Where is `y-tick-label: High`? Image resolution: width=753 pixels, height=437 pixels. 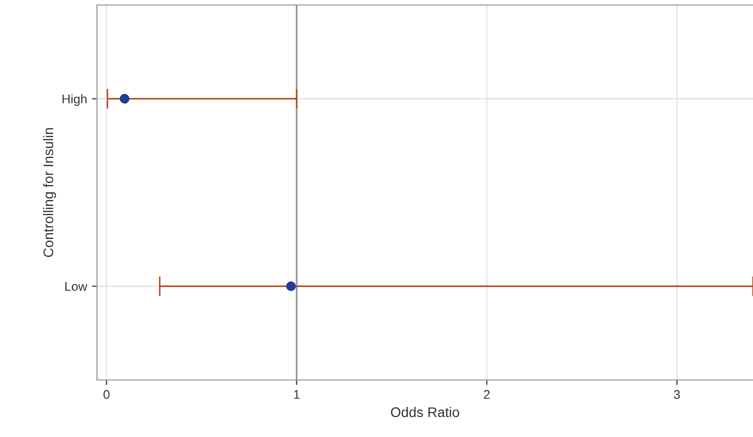 y-tick-label: High is located at coordinates (74, 100).